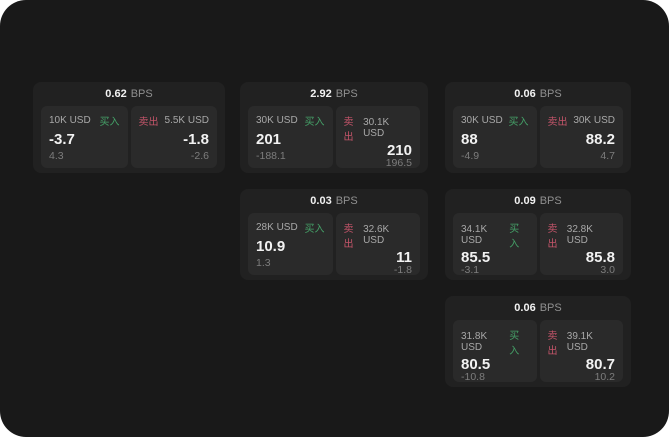 This screenshot has width=669, height=437. Describe the element at coordinates (290, 244) in the screenshot. I see `buy-quote-panel: 28K USD 买入 10.9 1.3` at that location.